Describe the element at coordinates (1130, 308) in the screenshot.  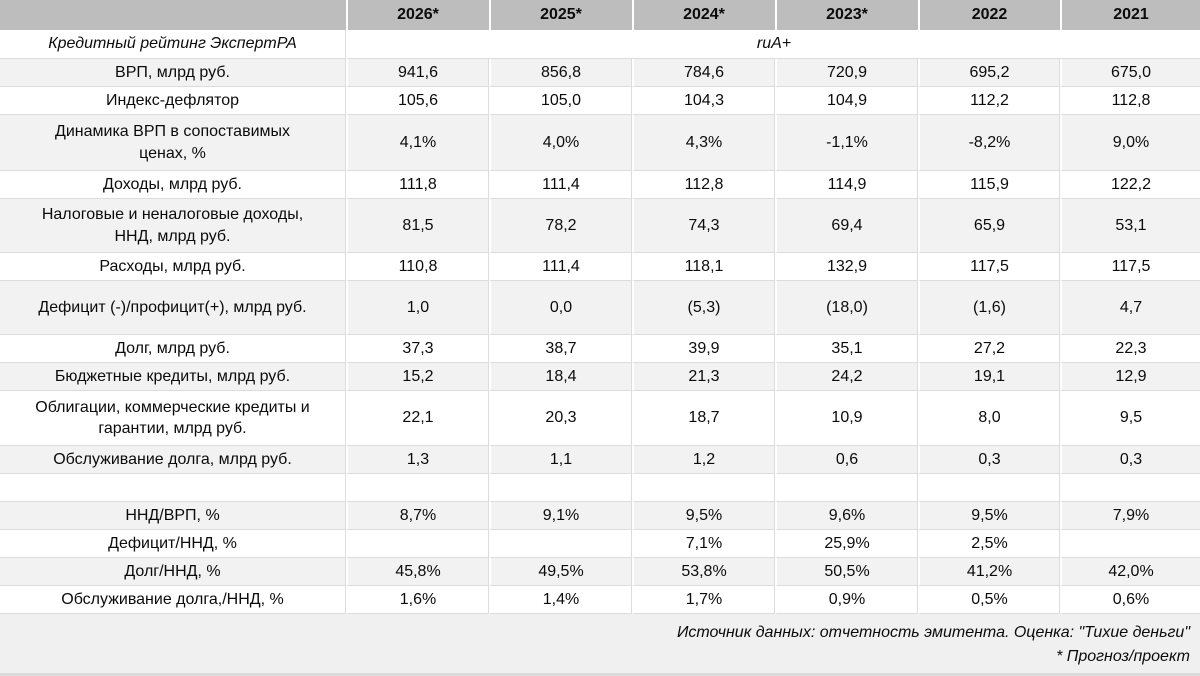
I see `cell-value: 4,7` at that location.